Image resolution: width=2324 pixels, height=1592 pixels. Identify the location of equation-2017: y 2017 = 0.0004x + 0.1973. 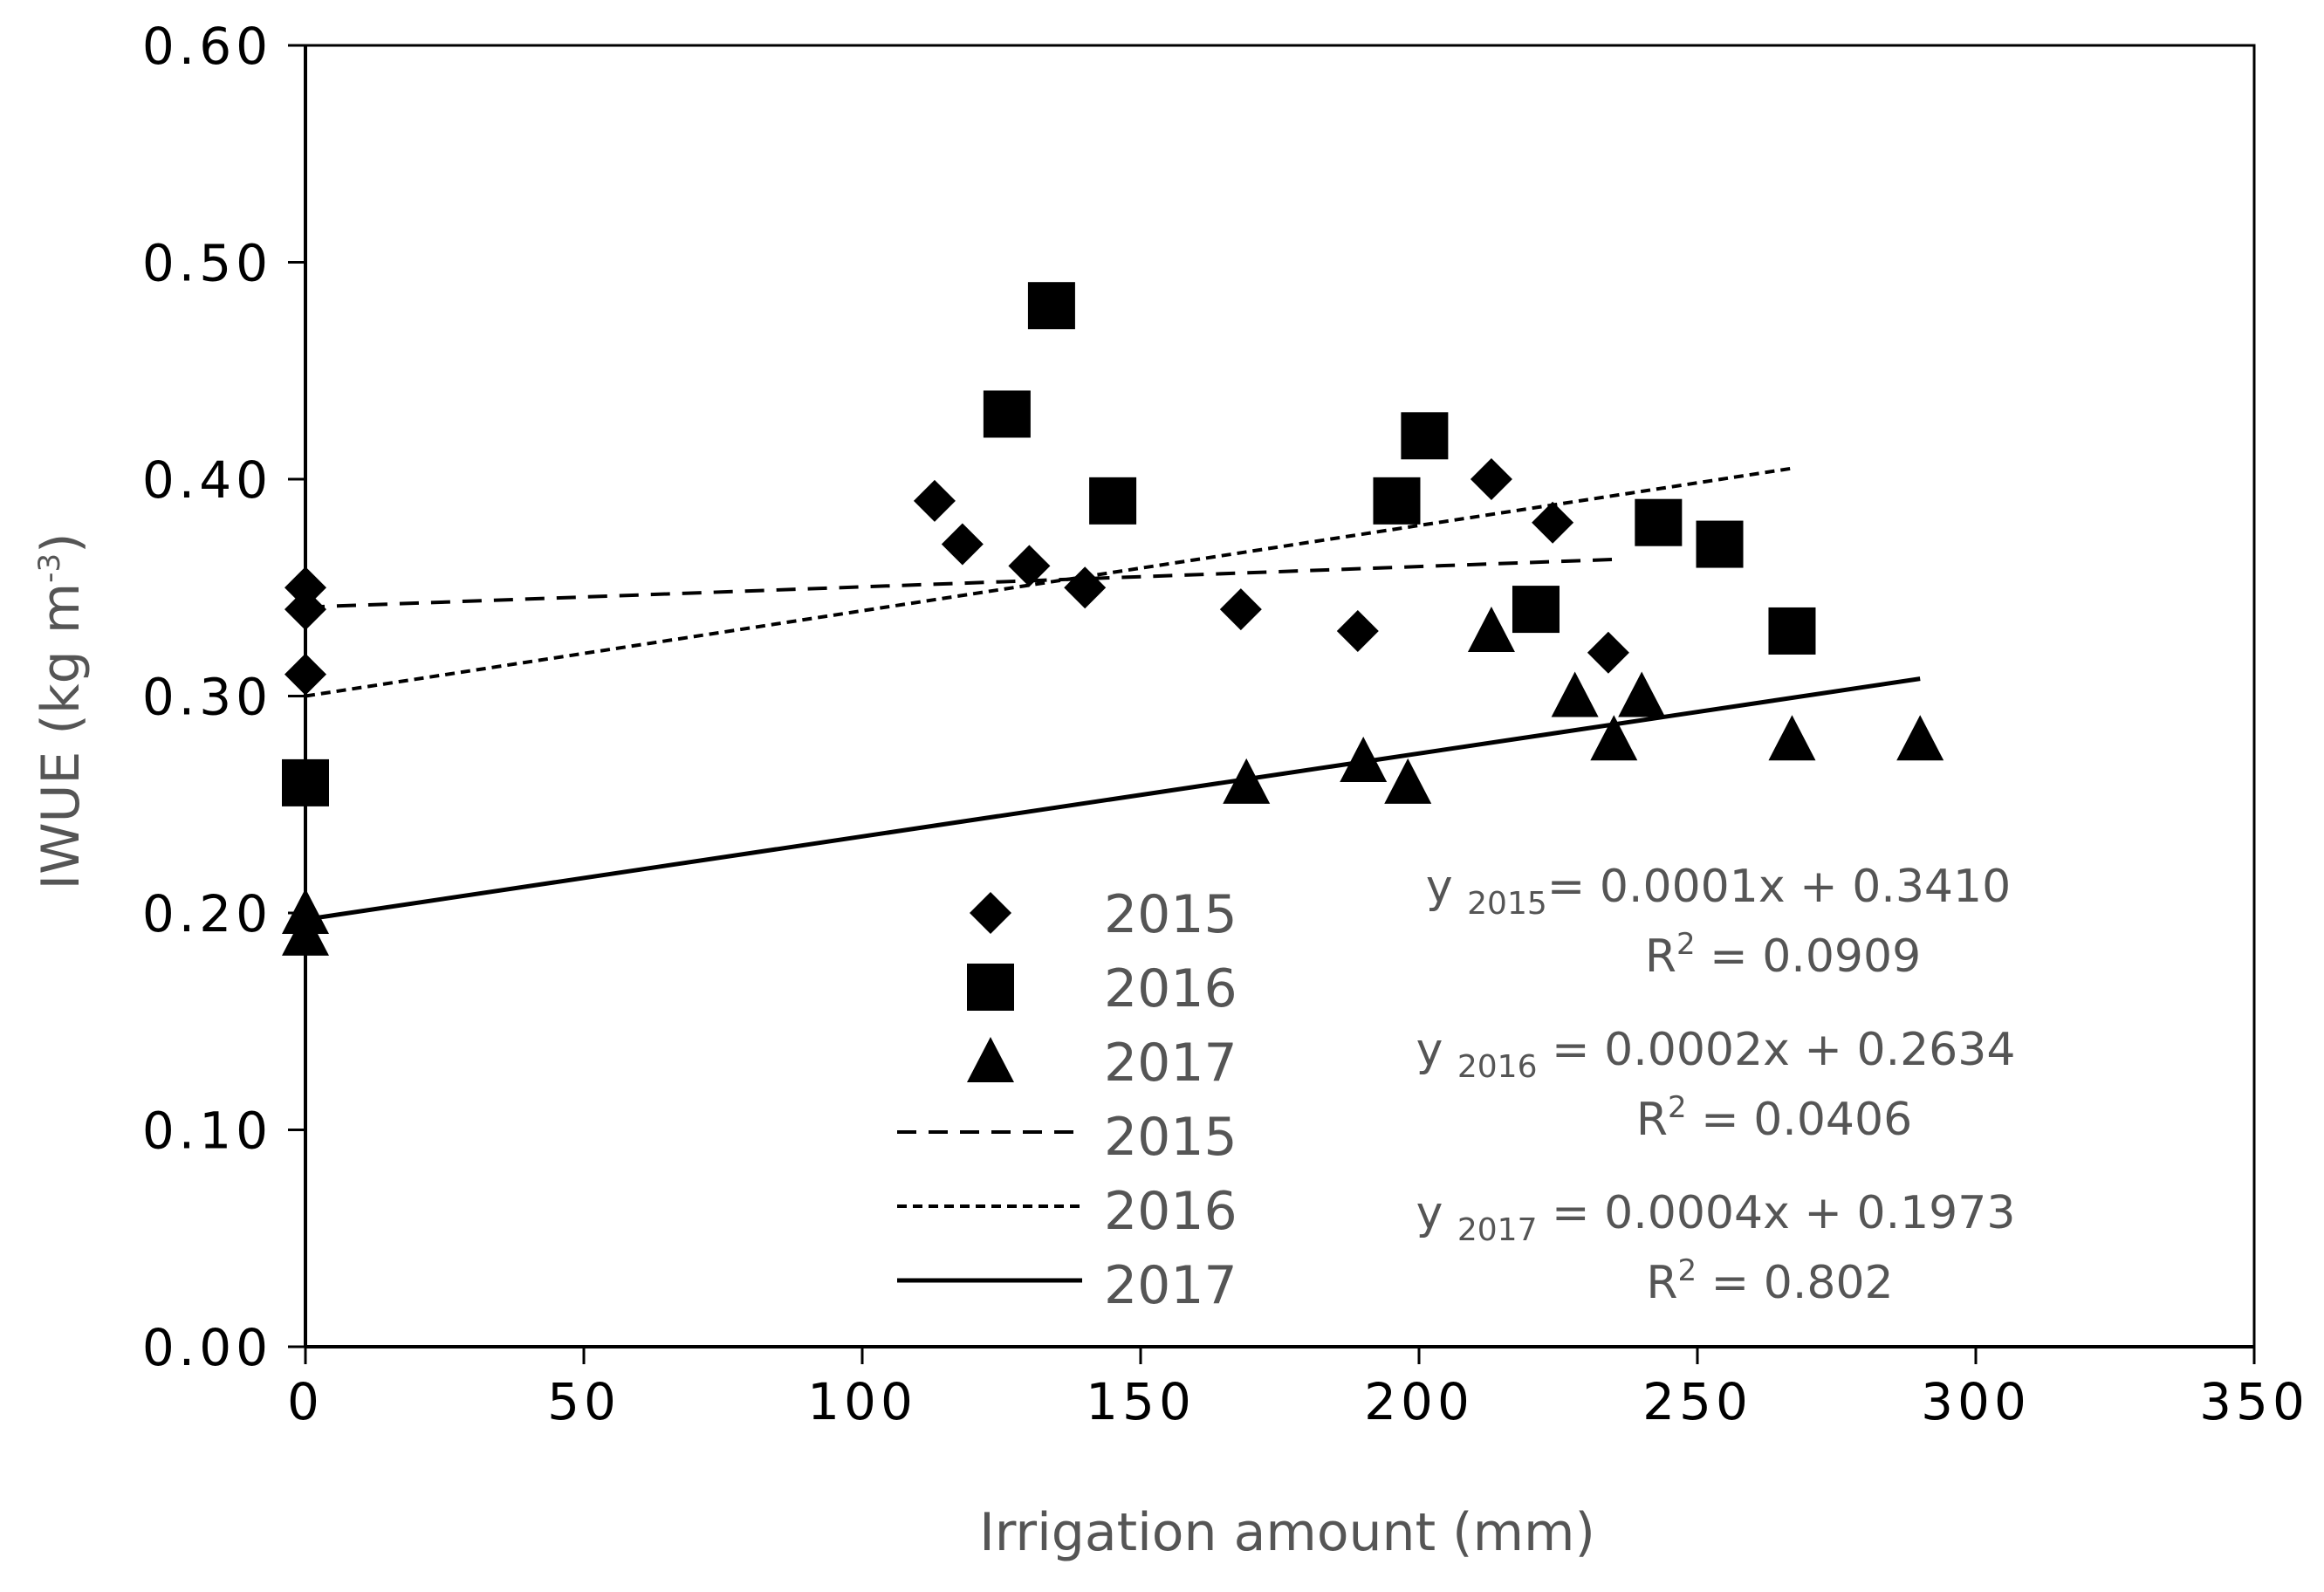
(1716, 1218).